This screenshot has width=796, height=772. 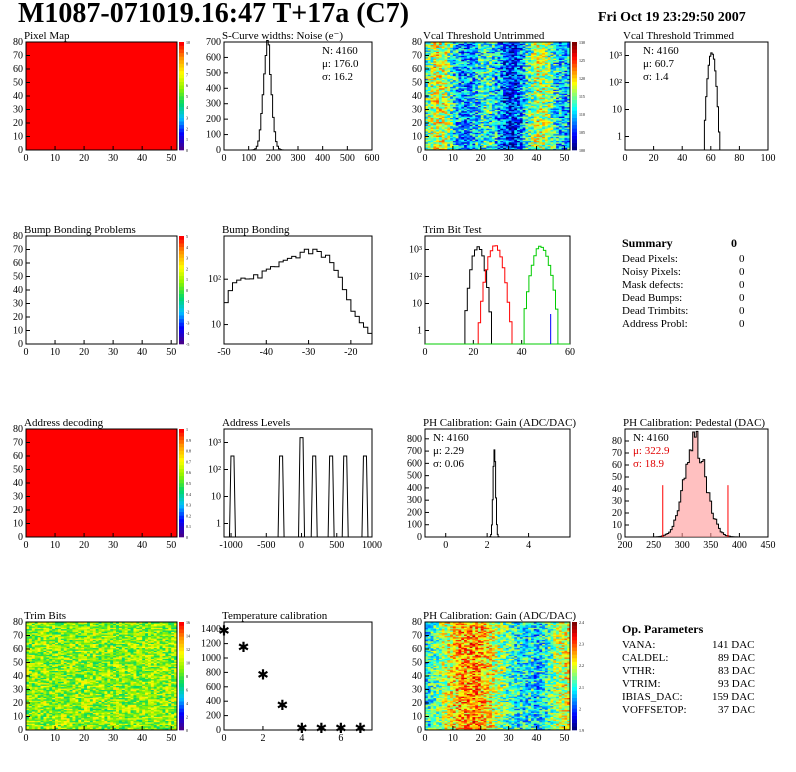 I want to click on y-tick-label: 10, so click(x=216, y=325).